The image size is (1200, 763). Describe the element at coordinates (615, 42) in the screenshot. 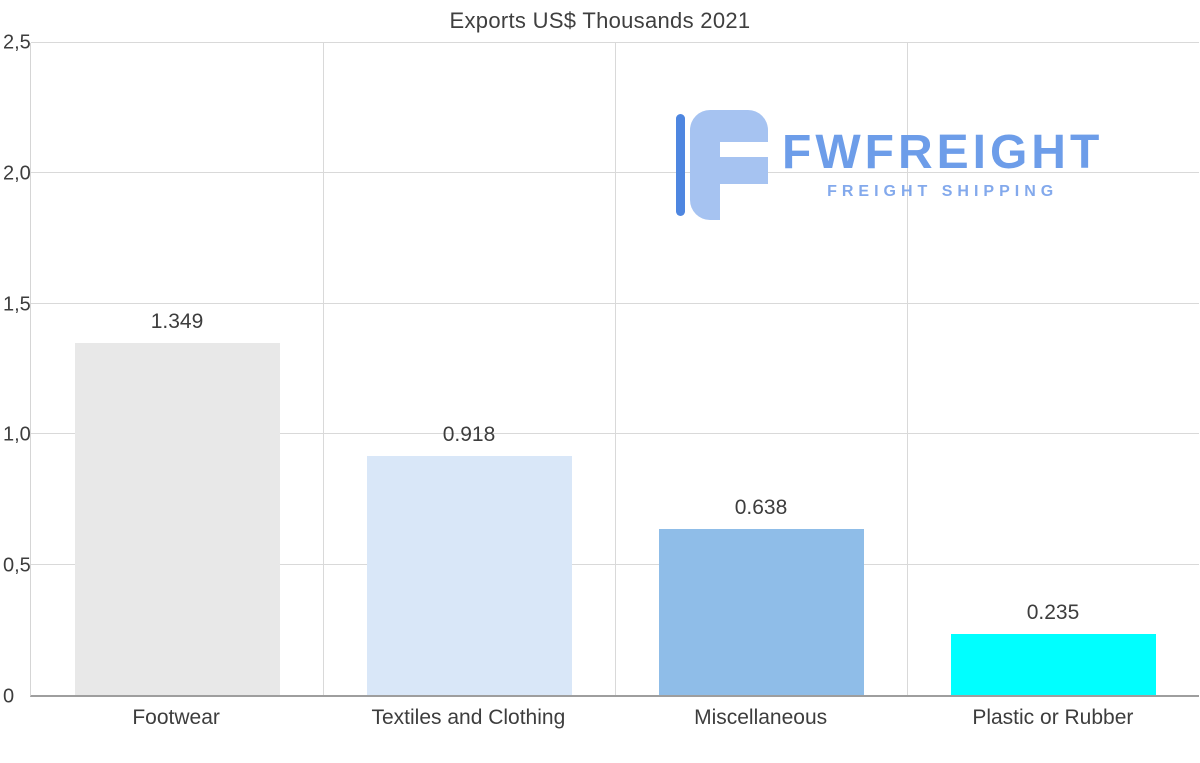

I see `h-gridline` at that location.